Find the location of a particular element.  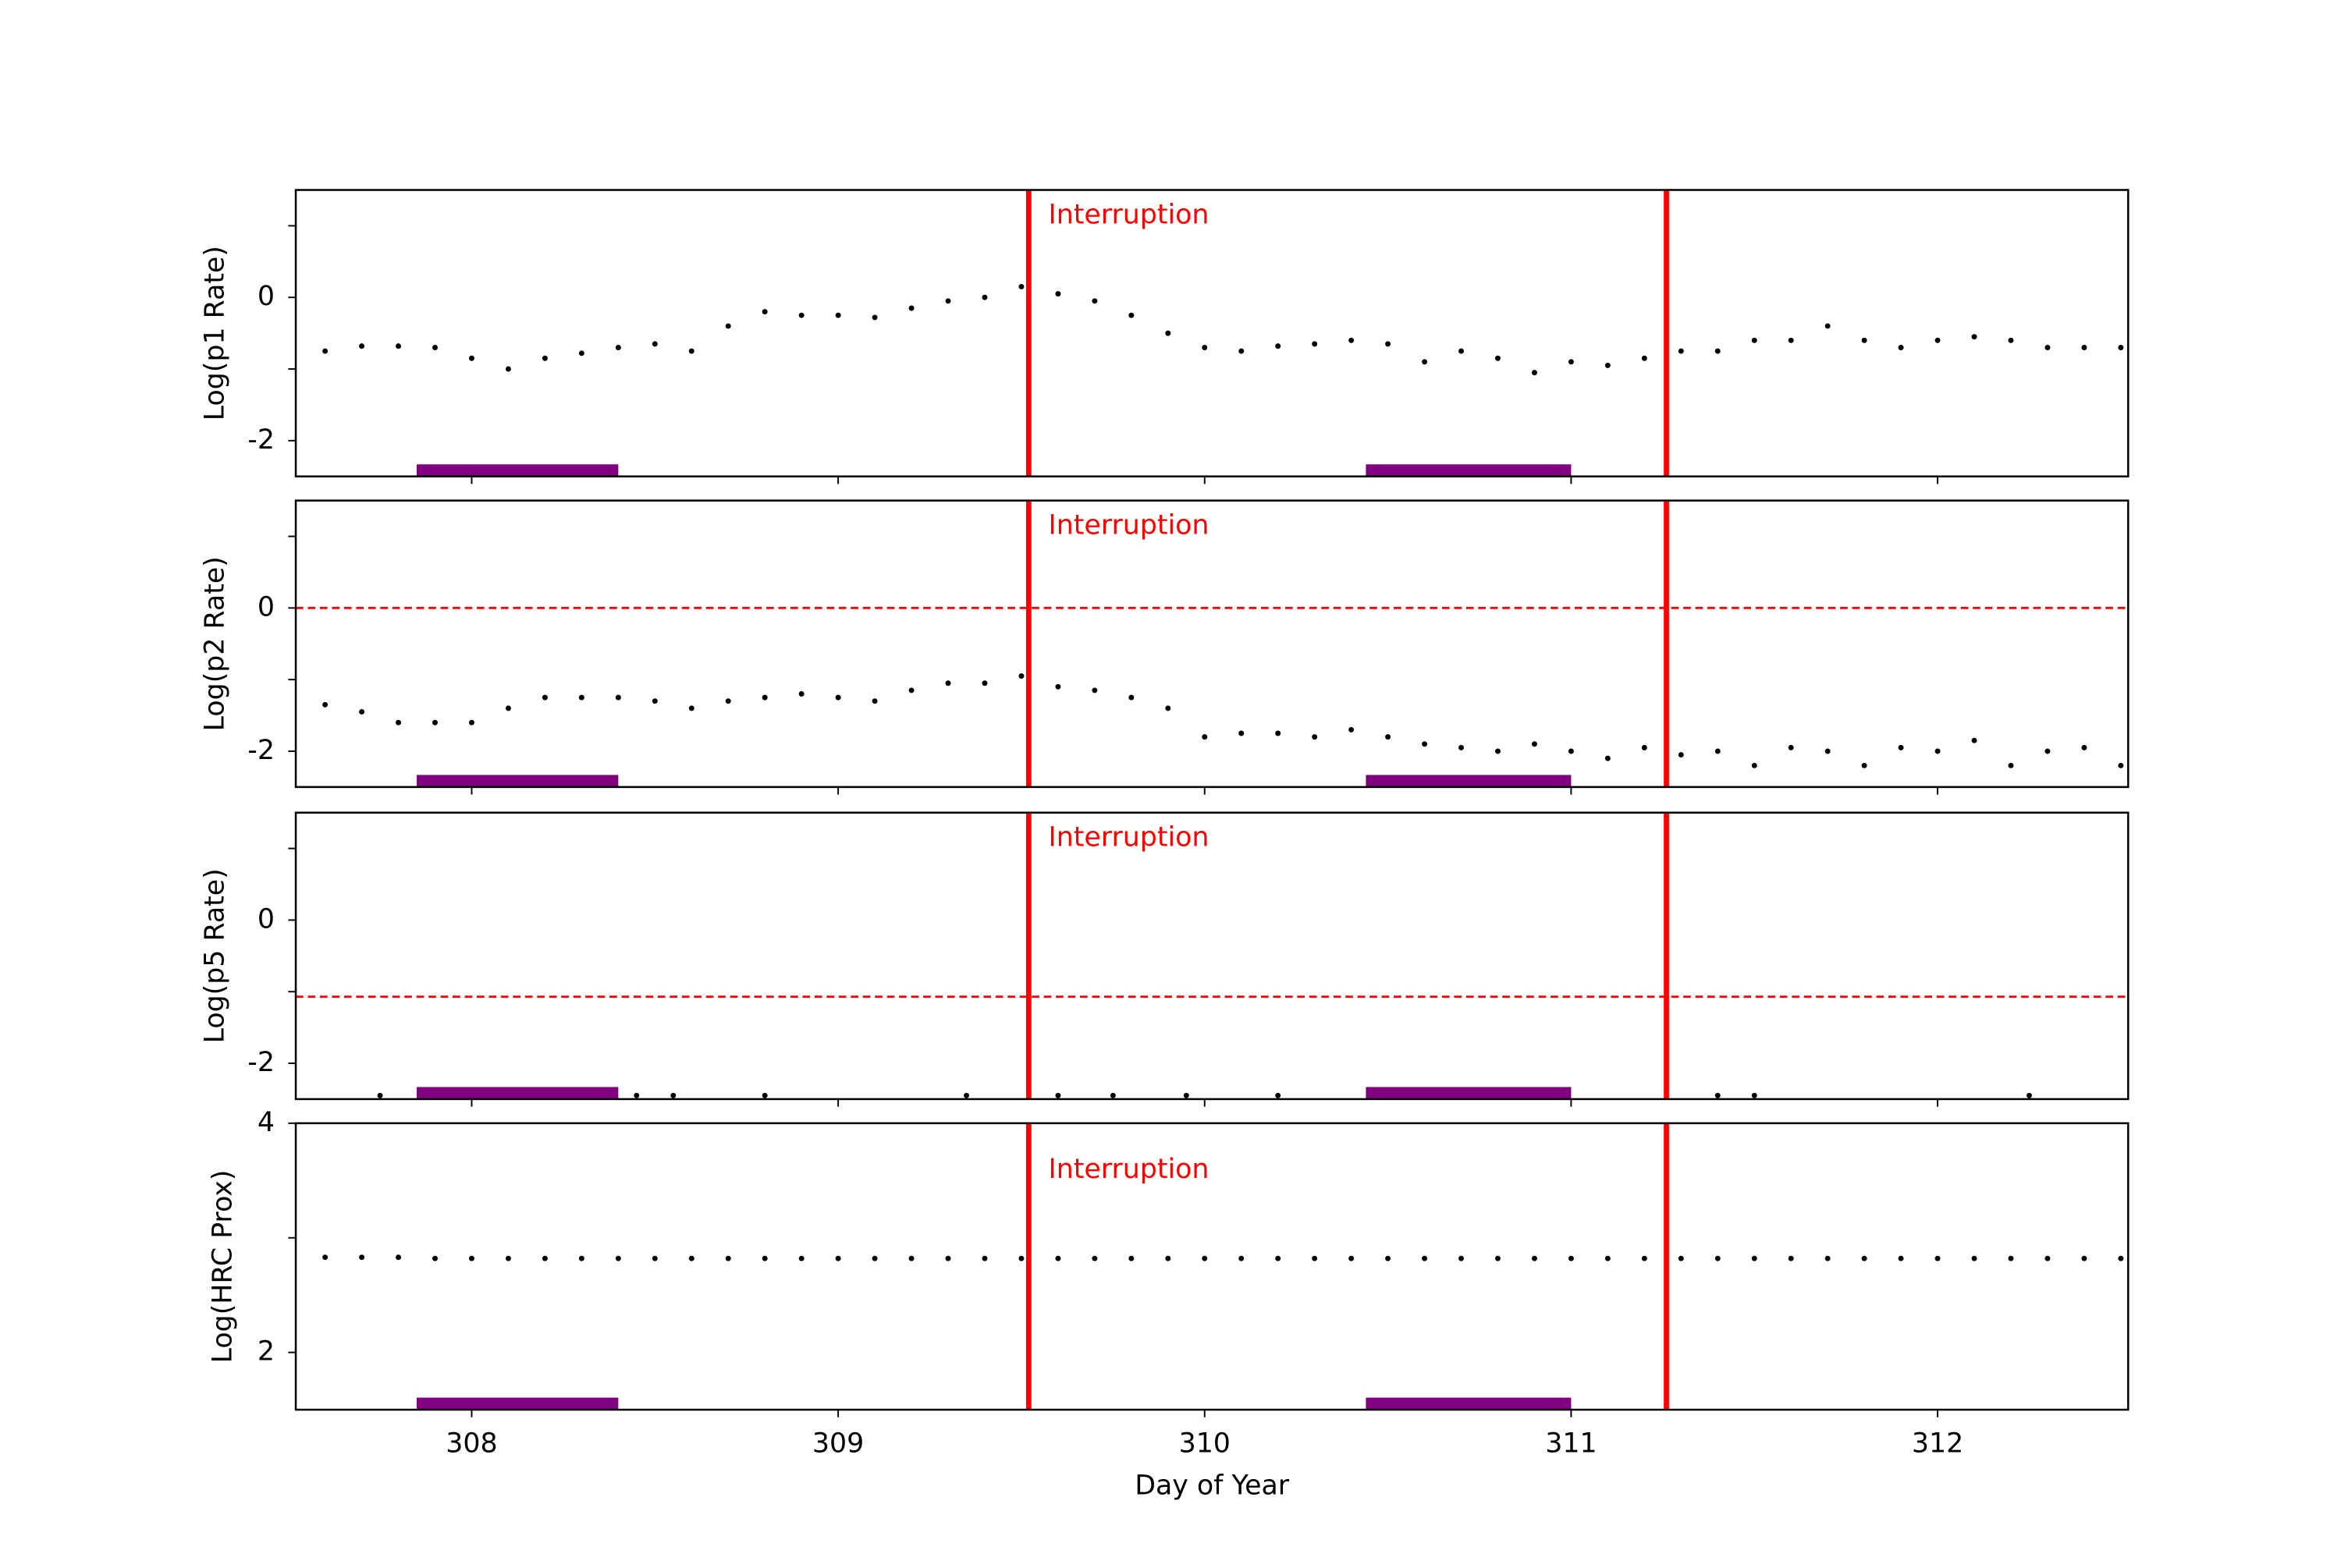

x-tick-label: 309 is located at coordinates (838, 1444).